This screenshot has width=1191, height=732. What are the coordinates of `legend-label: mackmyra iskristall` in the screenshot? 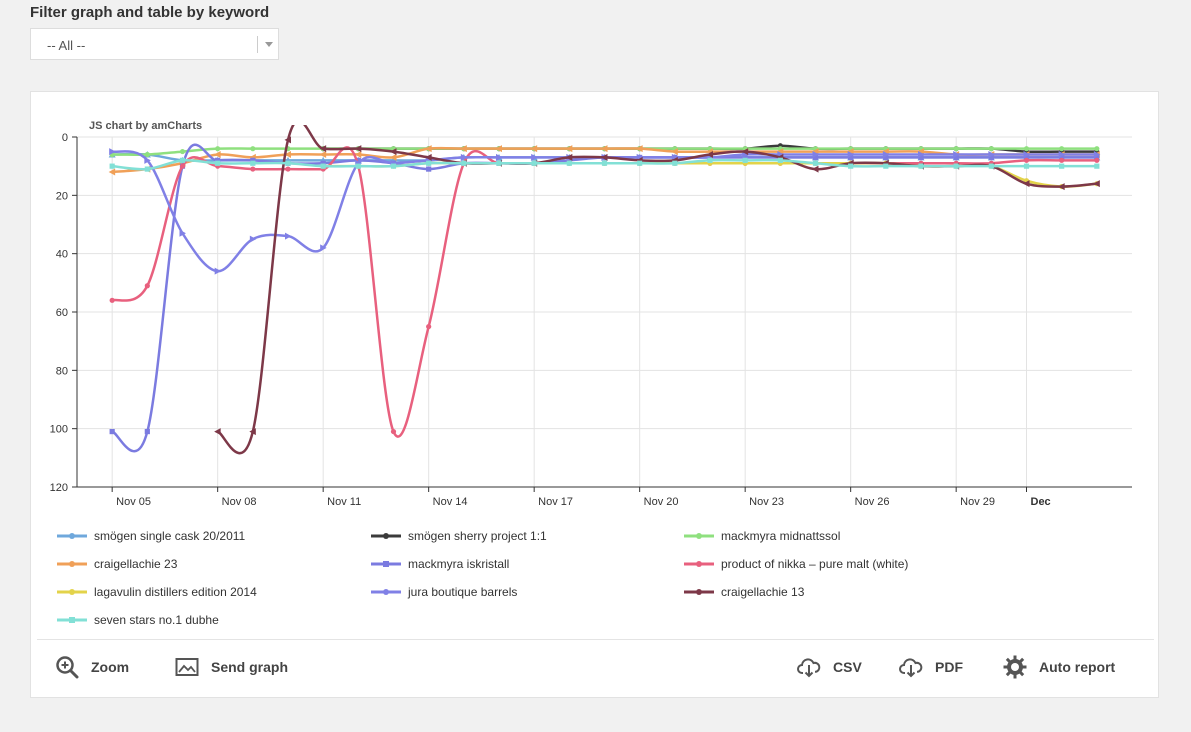 It's located at (459, 564).